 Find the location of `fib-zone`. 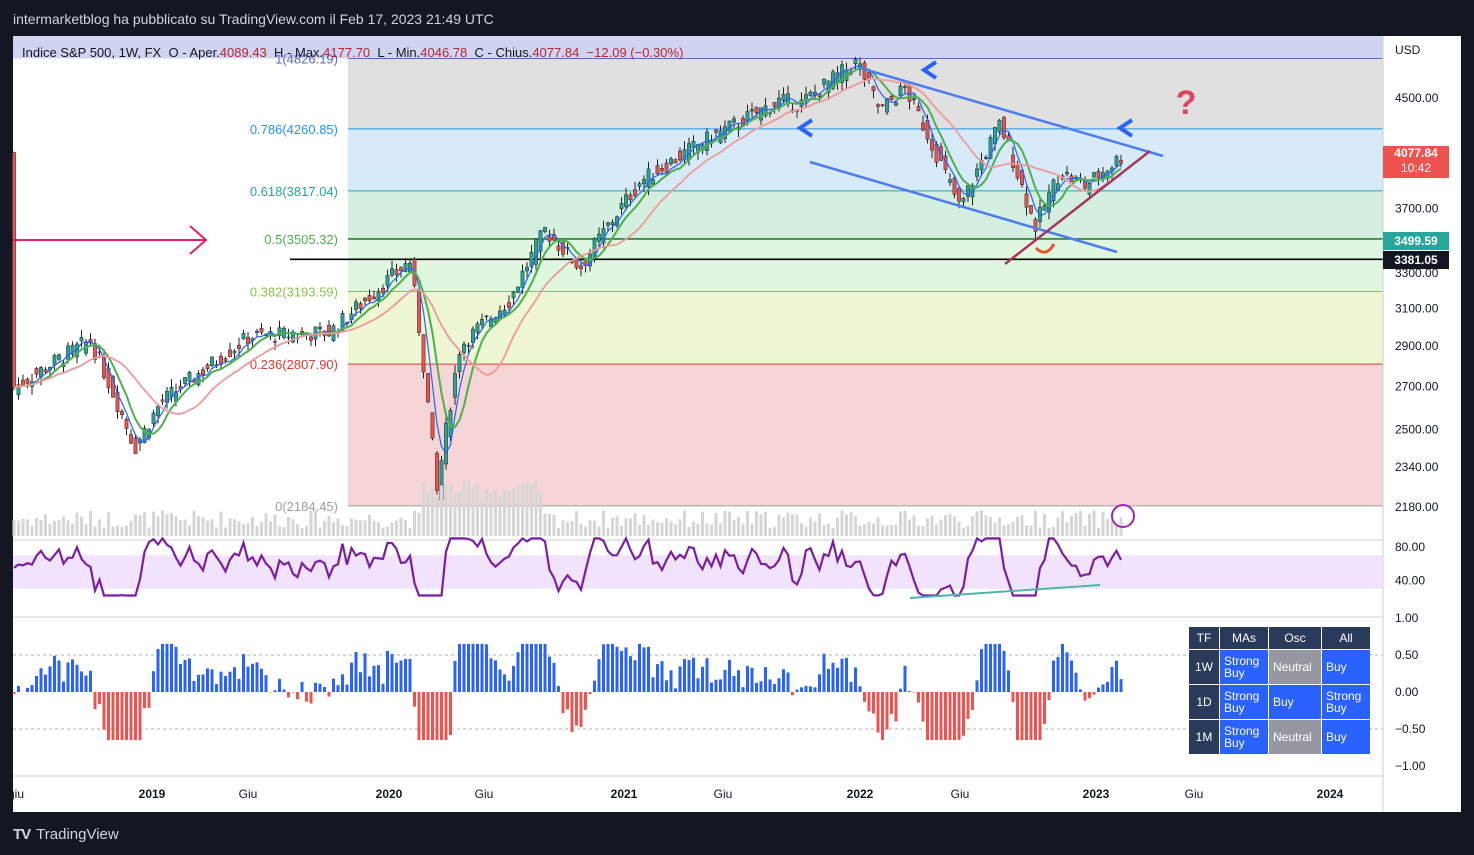

fib-zone is located at coordinates (865, 328).